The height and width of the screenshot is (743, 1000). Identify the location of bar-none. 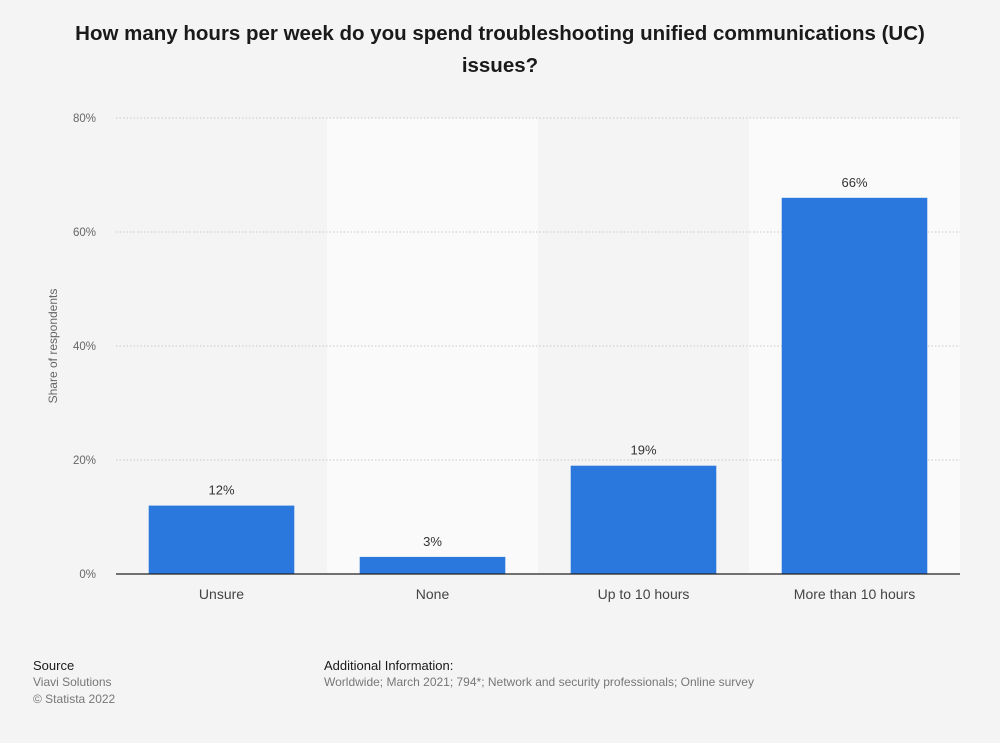
(432, 565).